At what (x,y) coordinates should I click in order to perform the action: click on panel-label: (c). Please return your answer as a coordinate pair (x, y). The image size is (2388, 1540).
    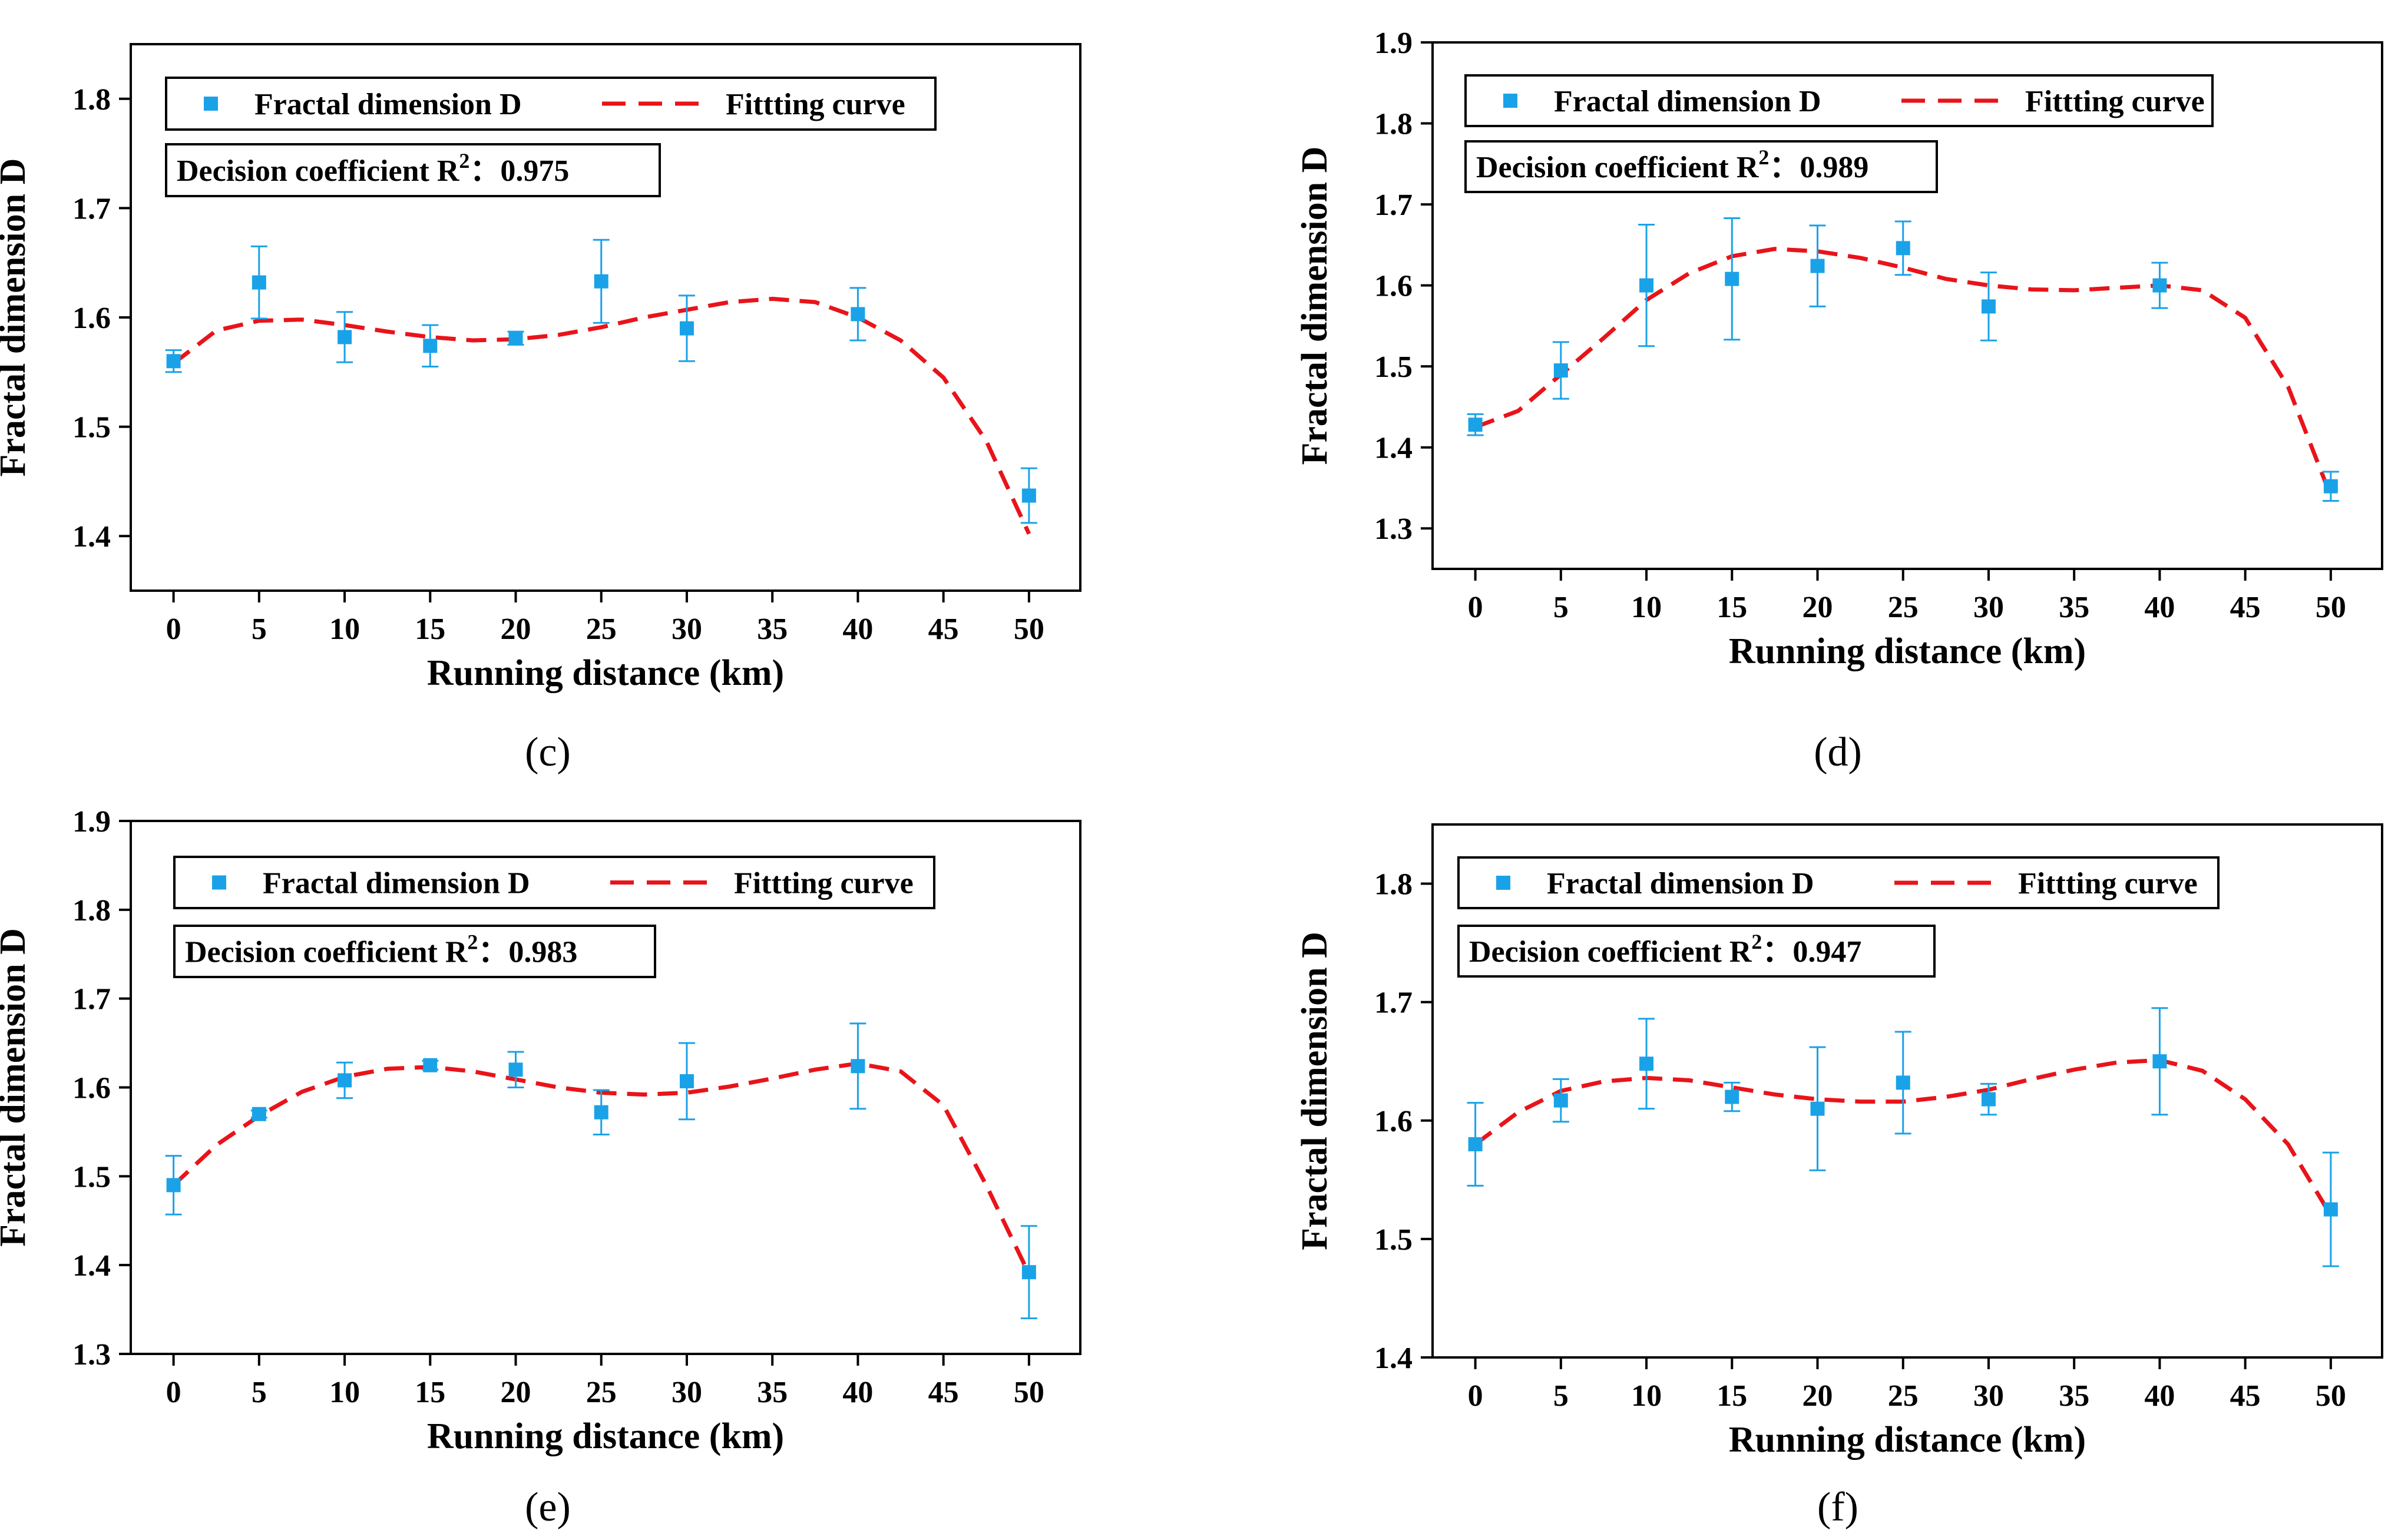
    Looking at the image, I should click on (548, 752).